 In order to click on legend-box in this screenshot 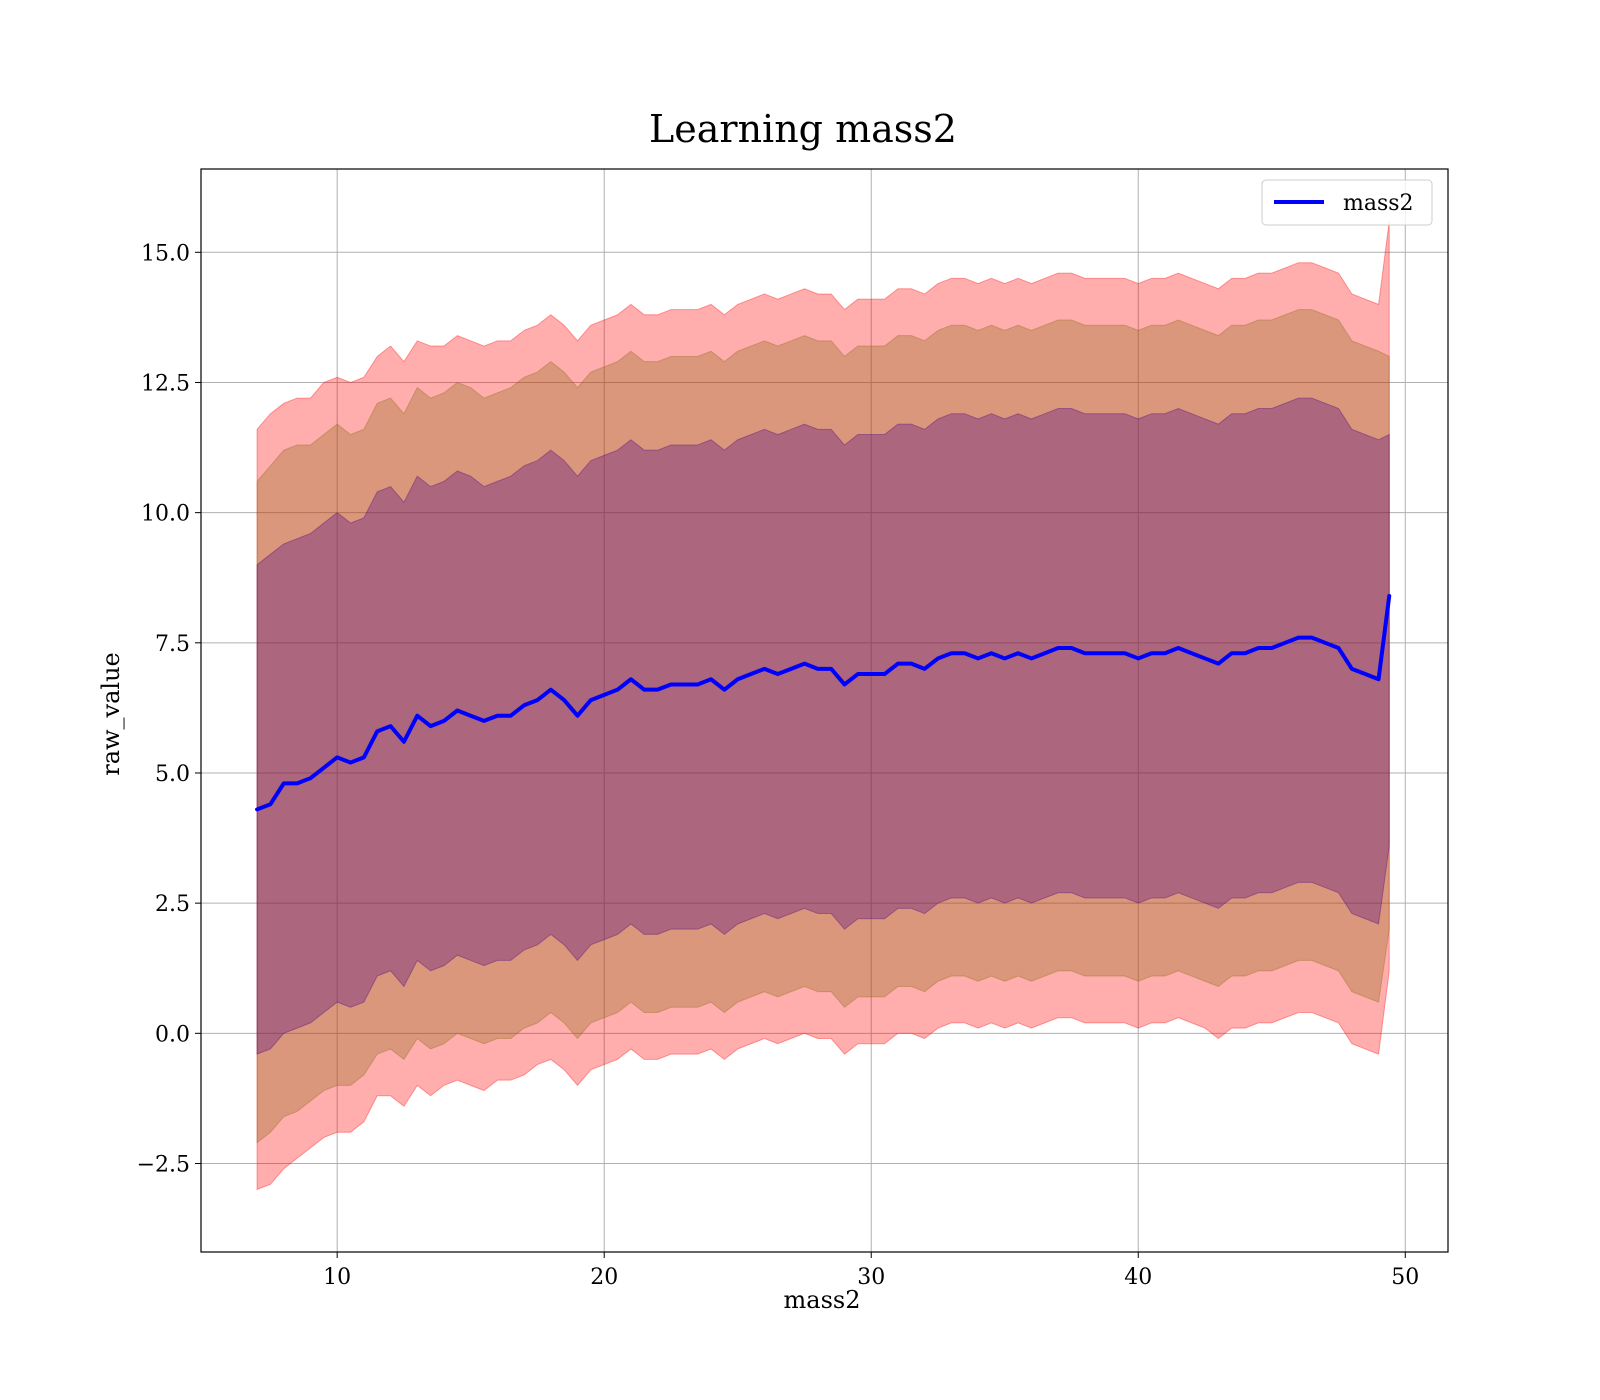, I will do `click(1347, 202)`.